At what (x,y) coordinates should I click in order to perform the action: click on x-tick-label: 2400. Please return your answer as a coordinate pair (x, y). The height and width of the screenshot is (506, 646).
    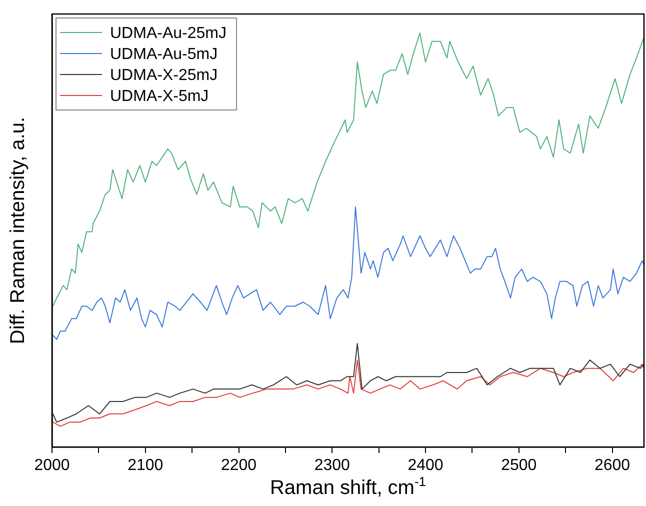
    Looking at the image, I should click on (426, 465).